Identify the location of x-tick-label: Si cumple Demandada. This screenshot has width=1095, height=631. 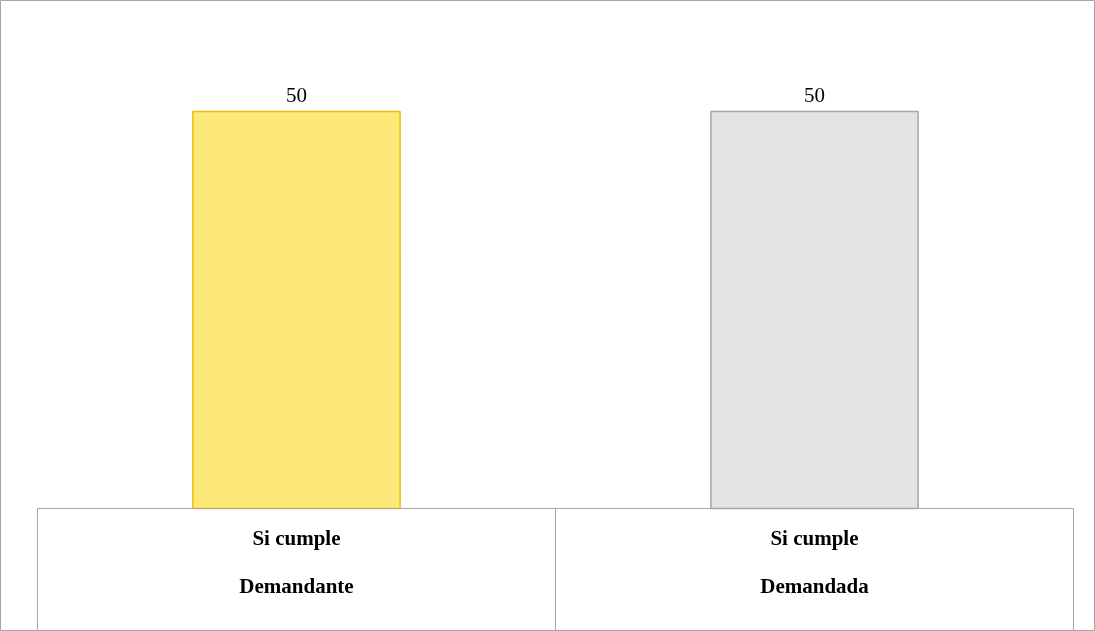
(815, 562).